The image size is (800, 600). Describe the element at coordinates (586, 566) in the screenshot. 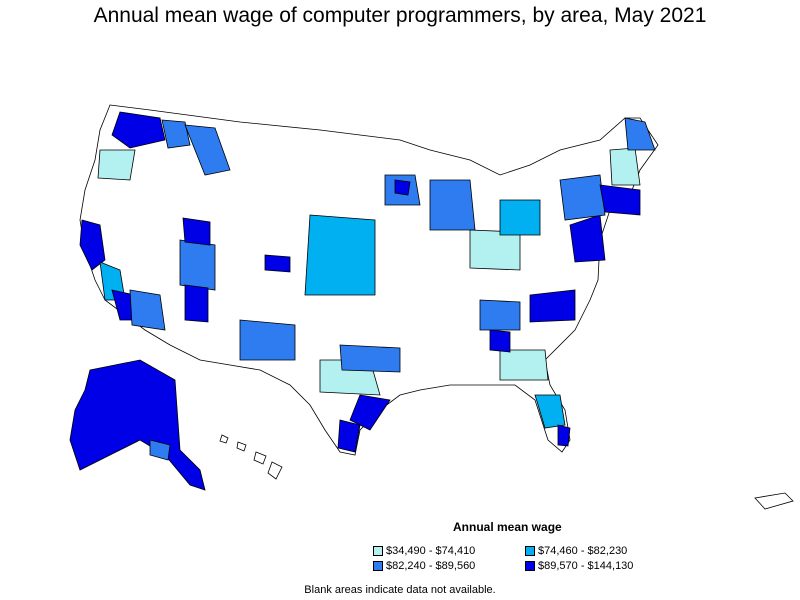

I see `legend-label-4: $89,570 - $144,130` at that location.